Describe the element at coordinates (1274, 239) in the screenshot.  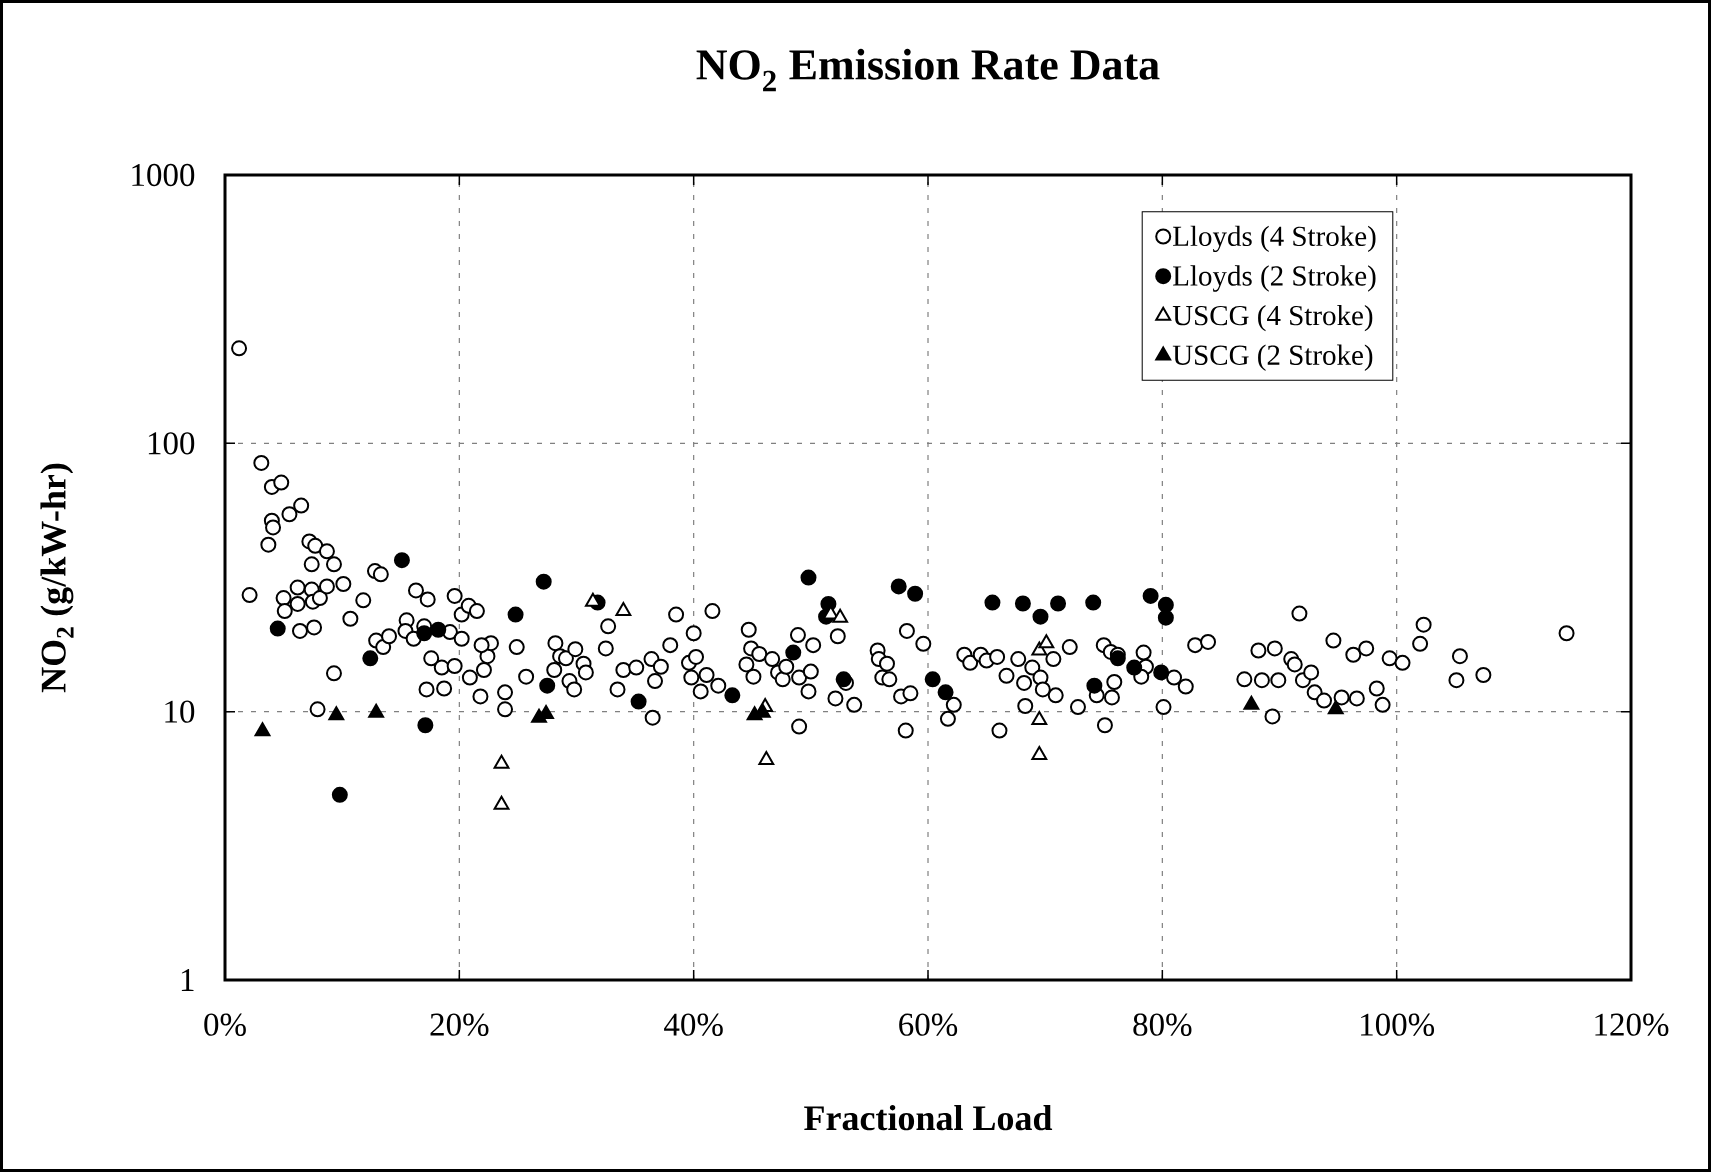
I see `legend-label: Lloyds (4 Stroke)` at that location.